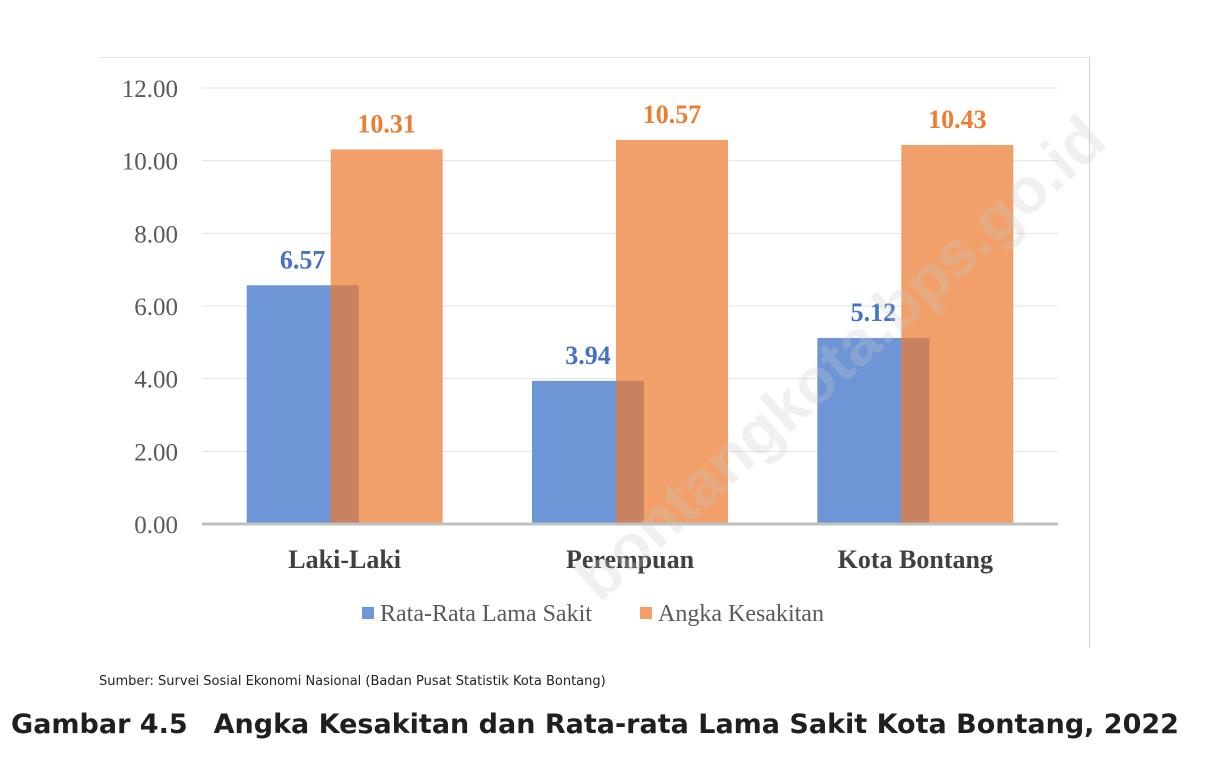 This screenshot has height=781, width=1230. What do you see at coordinates (156, 307) in the screenshot?
I see `y-tick-label: 6.00` at bounding box center [156, 307].